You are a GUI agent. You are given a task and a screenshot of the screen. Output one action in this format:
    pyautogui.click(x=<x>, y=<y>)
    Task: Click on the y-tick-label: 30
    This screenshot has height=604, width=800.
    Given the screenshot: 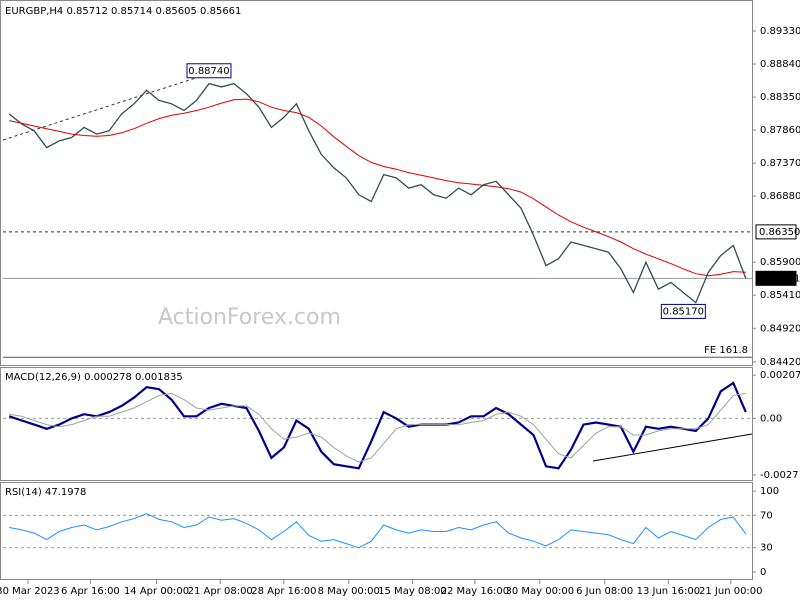 What is the action you would take?
    pyautogui.click(x=766, y=548)
    